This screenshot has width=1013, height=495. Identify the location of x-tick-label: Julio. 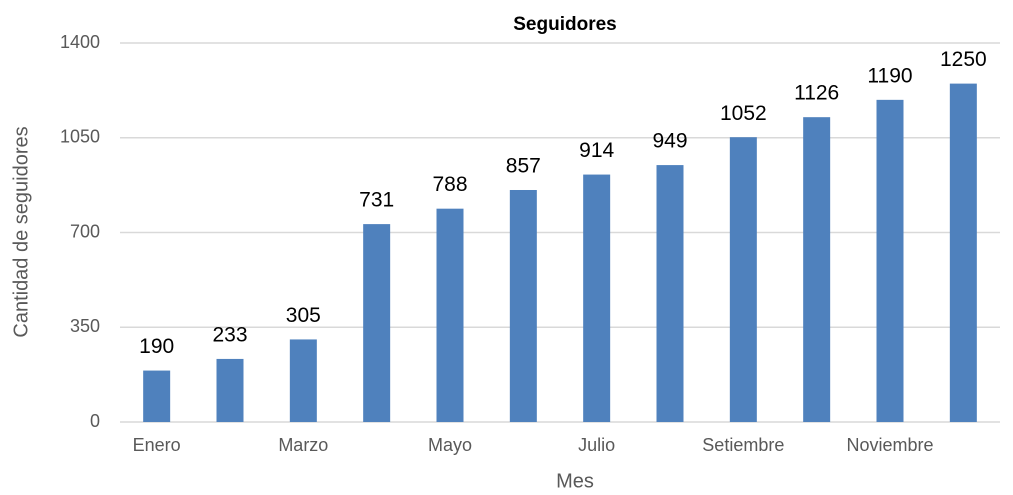
(596, 445).